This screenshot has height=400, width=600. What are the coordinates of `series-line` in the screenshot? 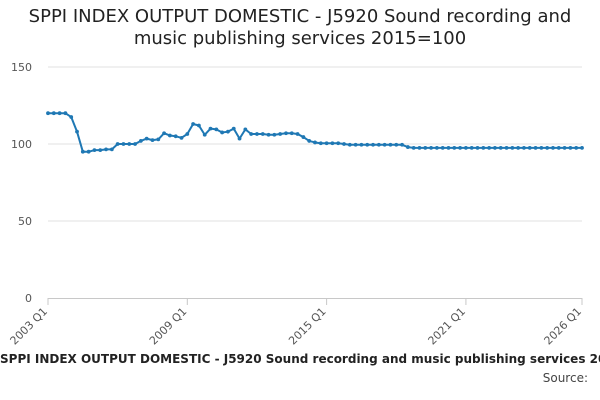 It's located at (315, 132).